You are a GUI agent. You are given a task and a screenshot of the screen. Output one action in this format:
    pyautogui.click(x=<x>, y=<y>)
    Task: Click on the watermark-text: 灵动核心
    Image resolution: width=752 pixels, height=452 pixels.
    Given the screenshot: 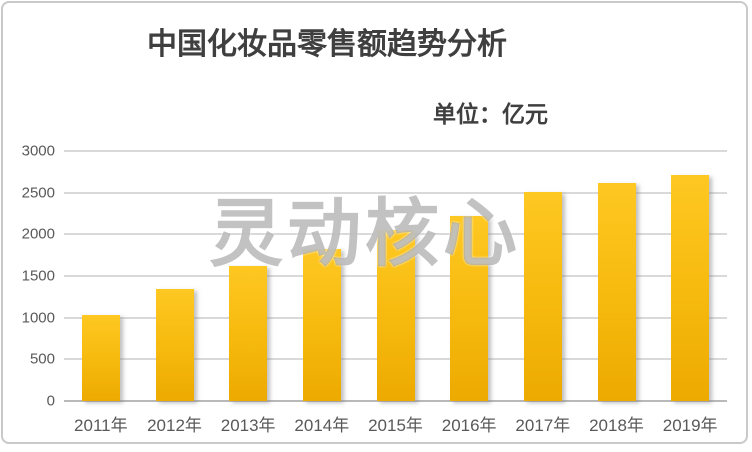 What is the action you would take?
    pyautogui.click(x=365, y=234)
    